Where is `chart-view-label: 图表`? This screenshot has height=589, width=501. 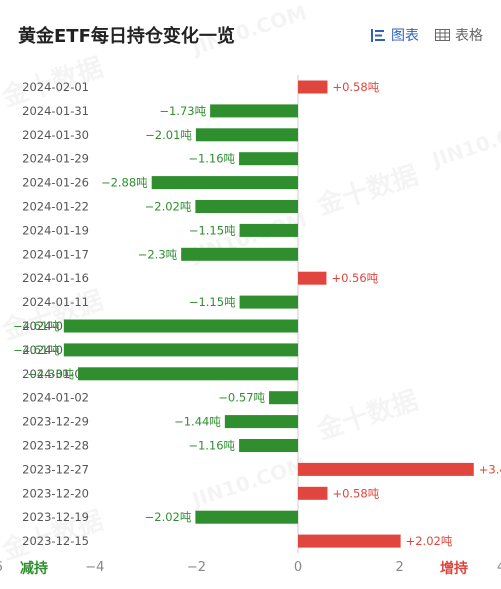
chart-view-label: 图表 is located at coordinates (405, 36).